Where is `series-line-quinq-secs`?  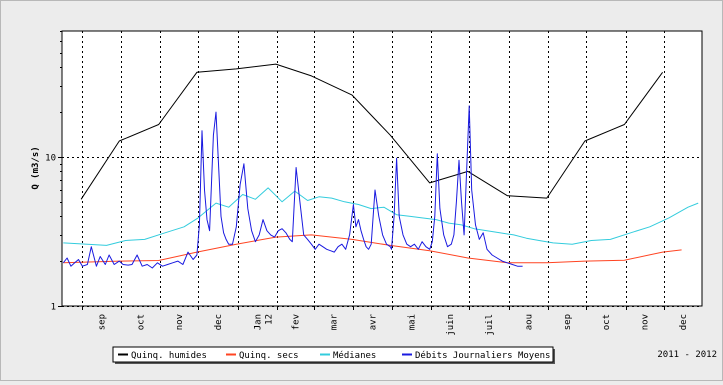
series-line-quinq-secs is located at coordinates (372, 249).